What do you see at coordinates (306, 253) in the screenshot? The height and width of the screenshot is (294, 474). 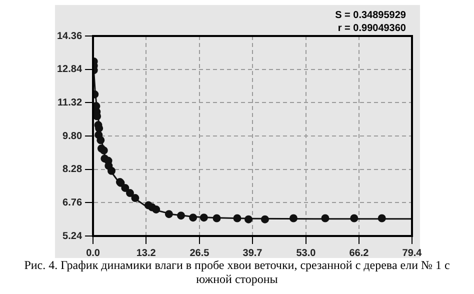 I see `x-tick-label: 53.0` at bounding box center [306, 253].